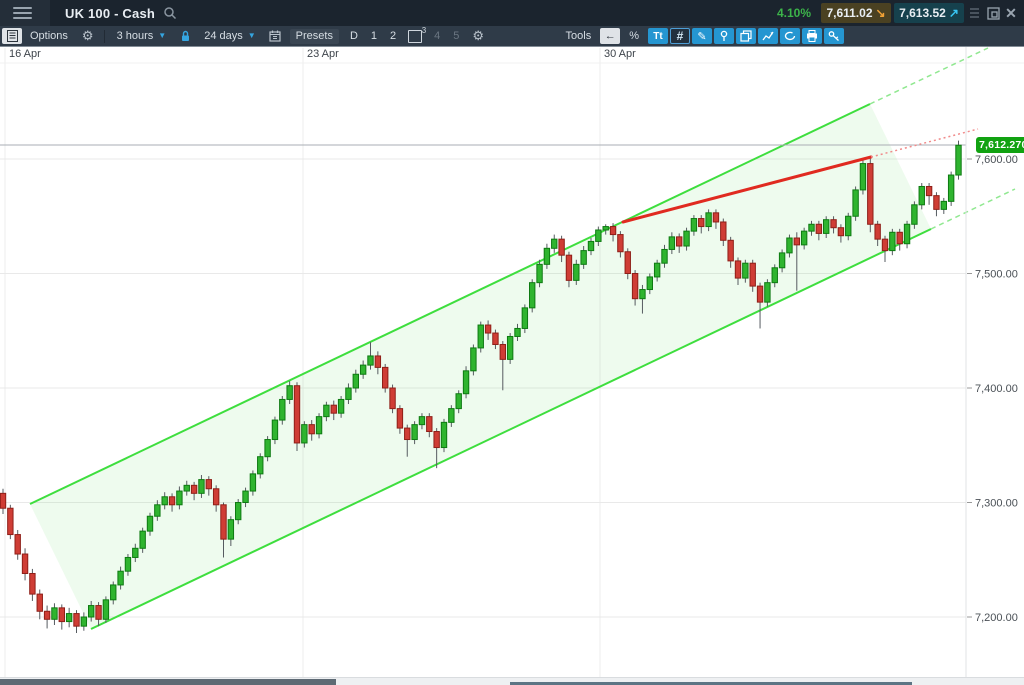  What do you see at coordinates (746, 36) in the screenshot?
I see `duplicate-windows-icon` at bounding box center [746, 36].